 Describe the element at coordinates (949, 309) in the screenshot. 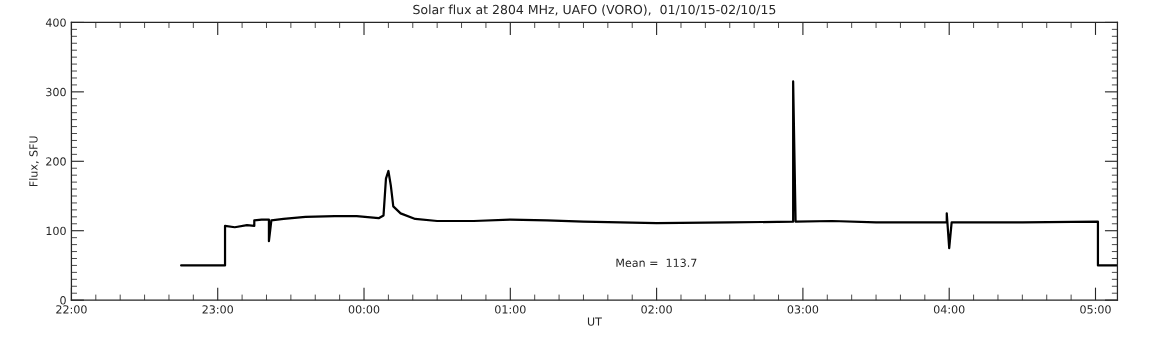

I see `x-tick-label: 04:00` at that location.